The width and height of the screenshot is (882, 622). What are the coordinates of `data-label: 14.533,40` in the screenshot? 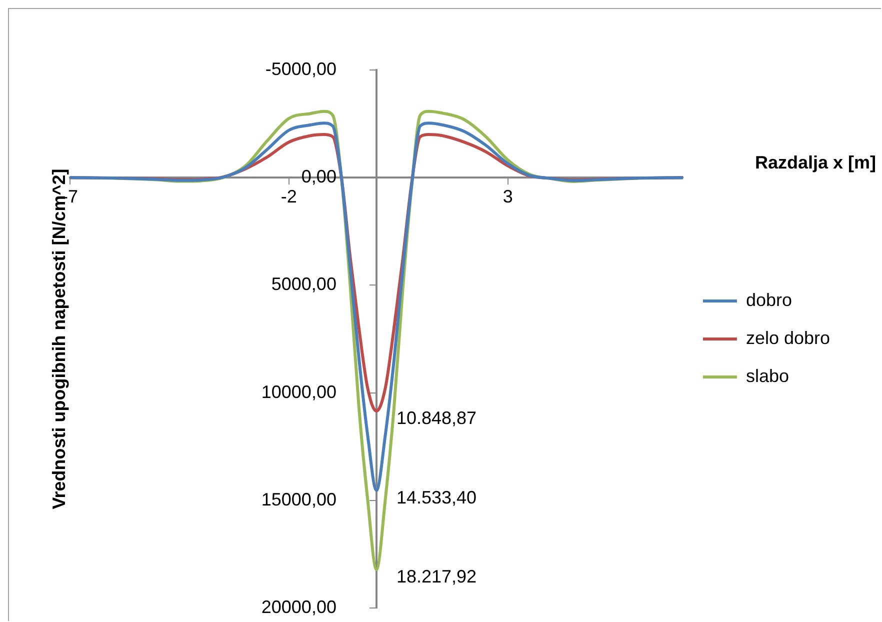 It's located at (436, 497).